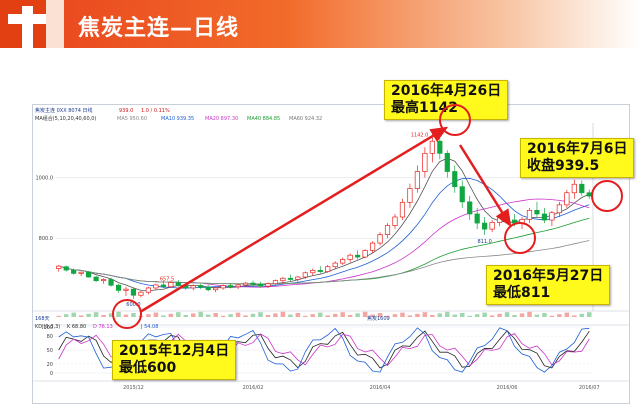 The width and height of the screenshot is (640, 404). Describe the element at coordinates (507, 388) in the screenshot. I see `x-tick-label: 2016/06` at that location.